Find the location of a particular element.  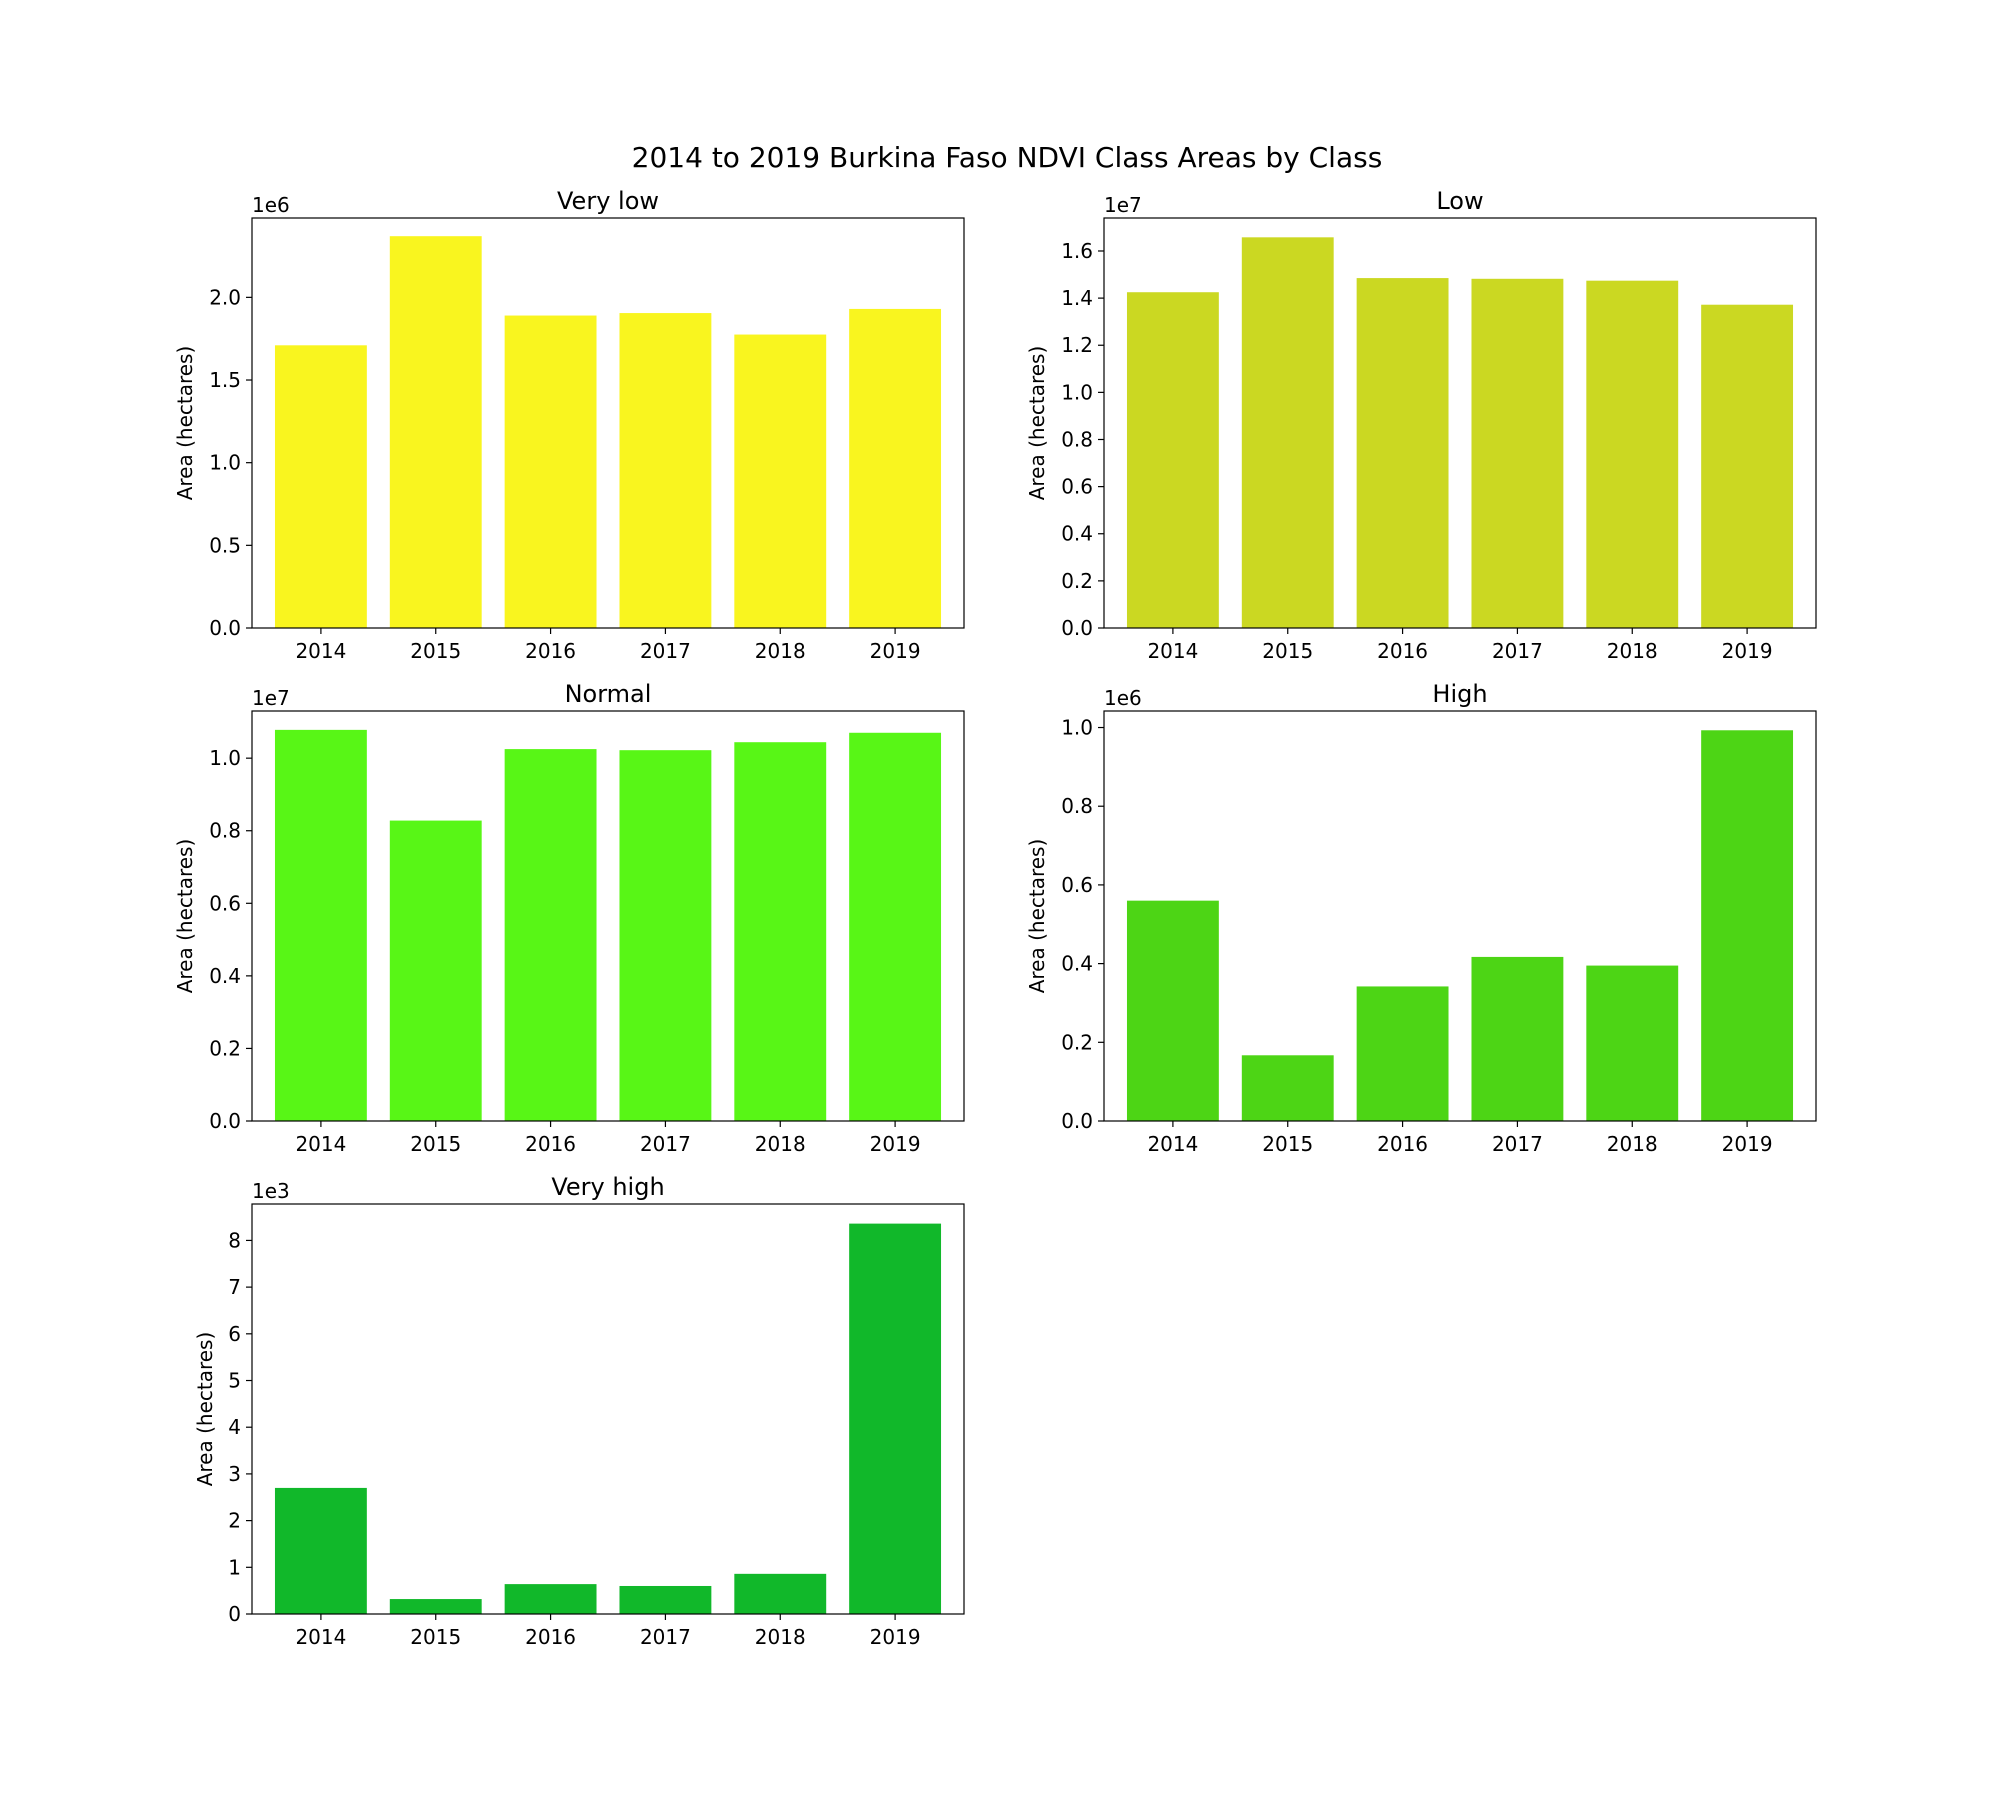

y-offset-label: 1e7 is located at coordinates (271, 698).